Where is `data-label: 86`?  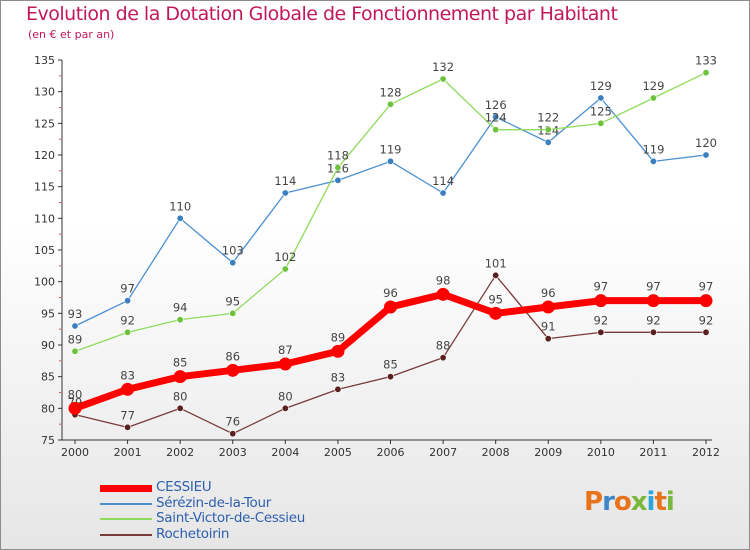
data-label: 86 is located at coordinates (232, 356).